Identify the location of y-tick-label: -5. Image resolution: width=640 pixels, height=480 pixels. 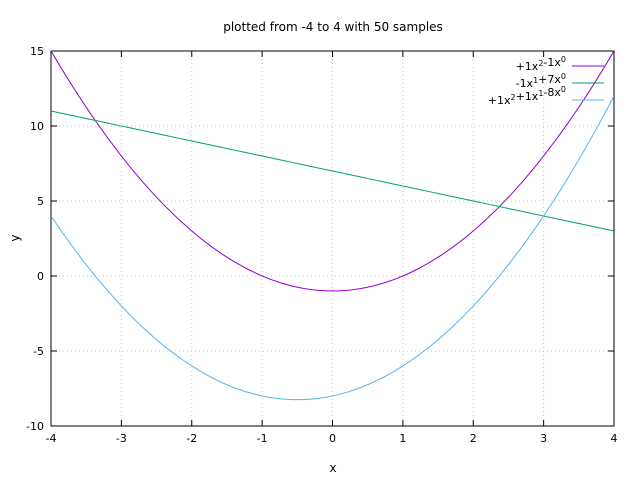
(38, 351).